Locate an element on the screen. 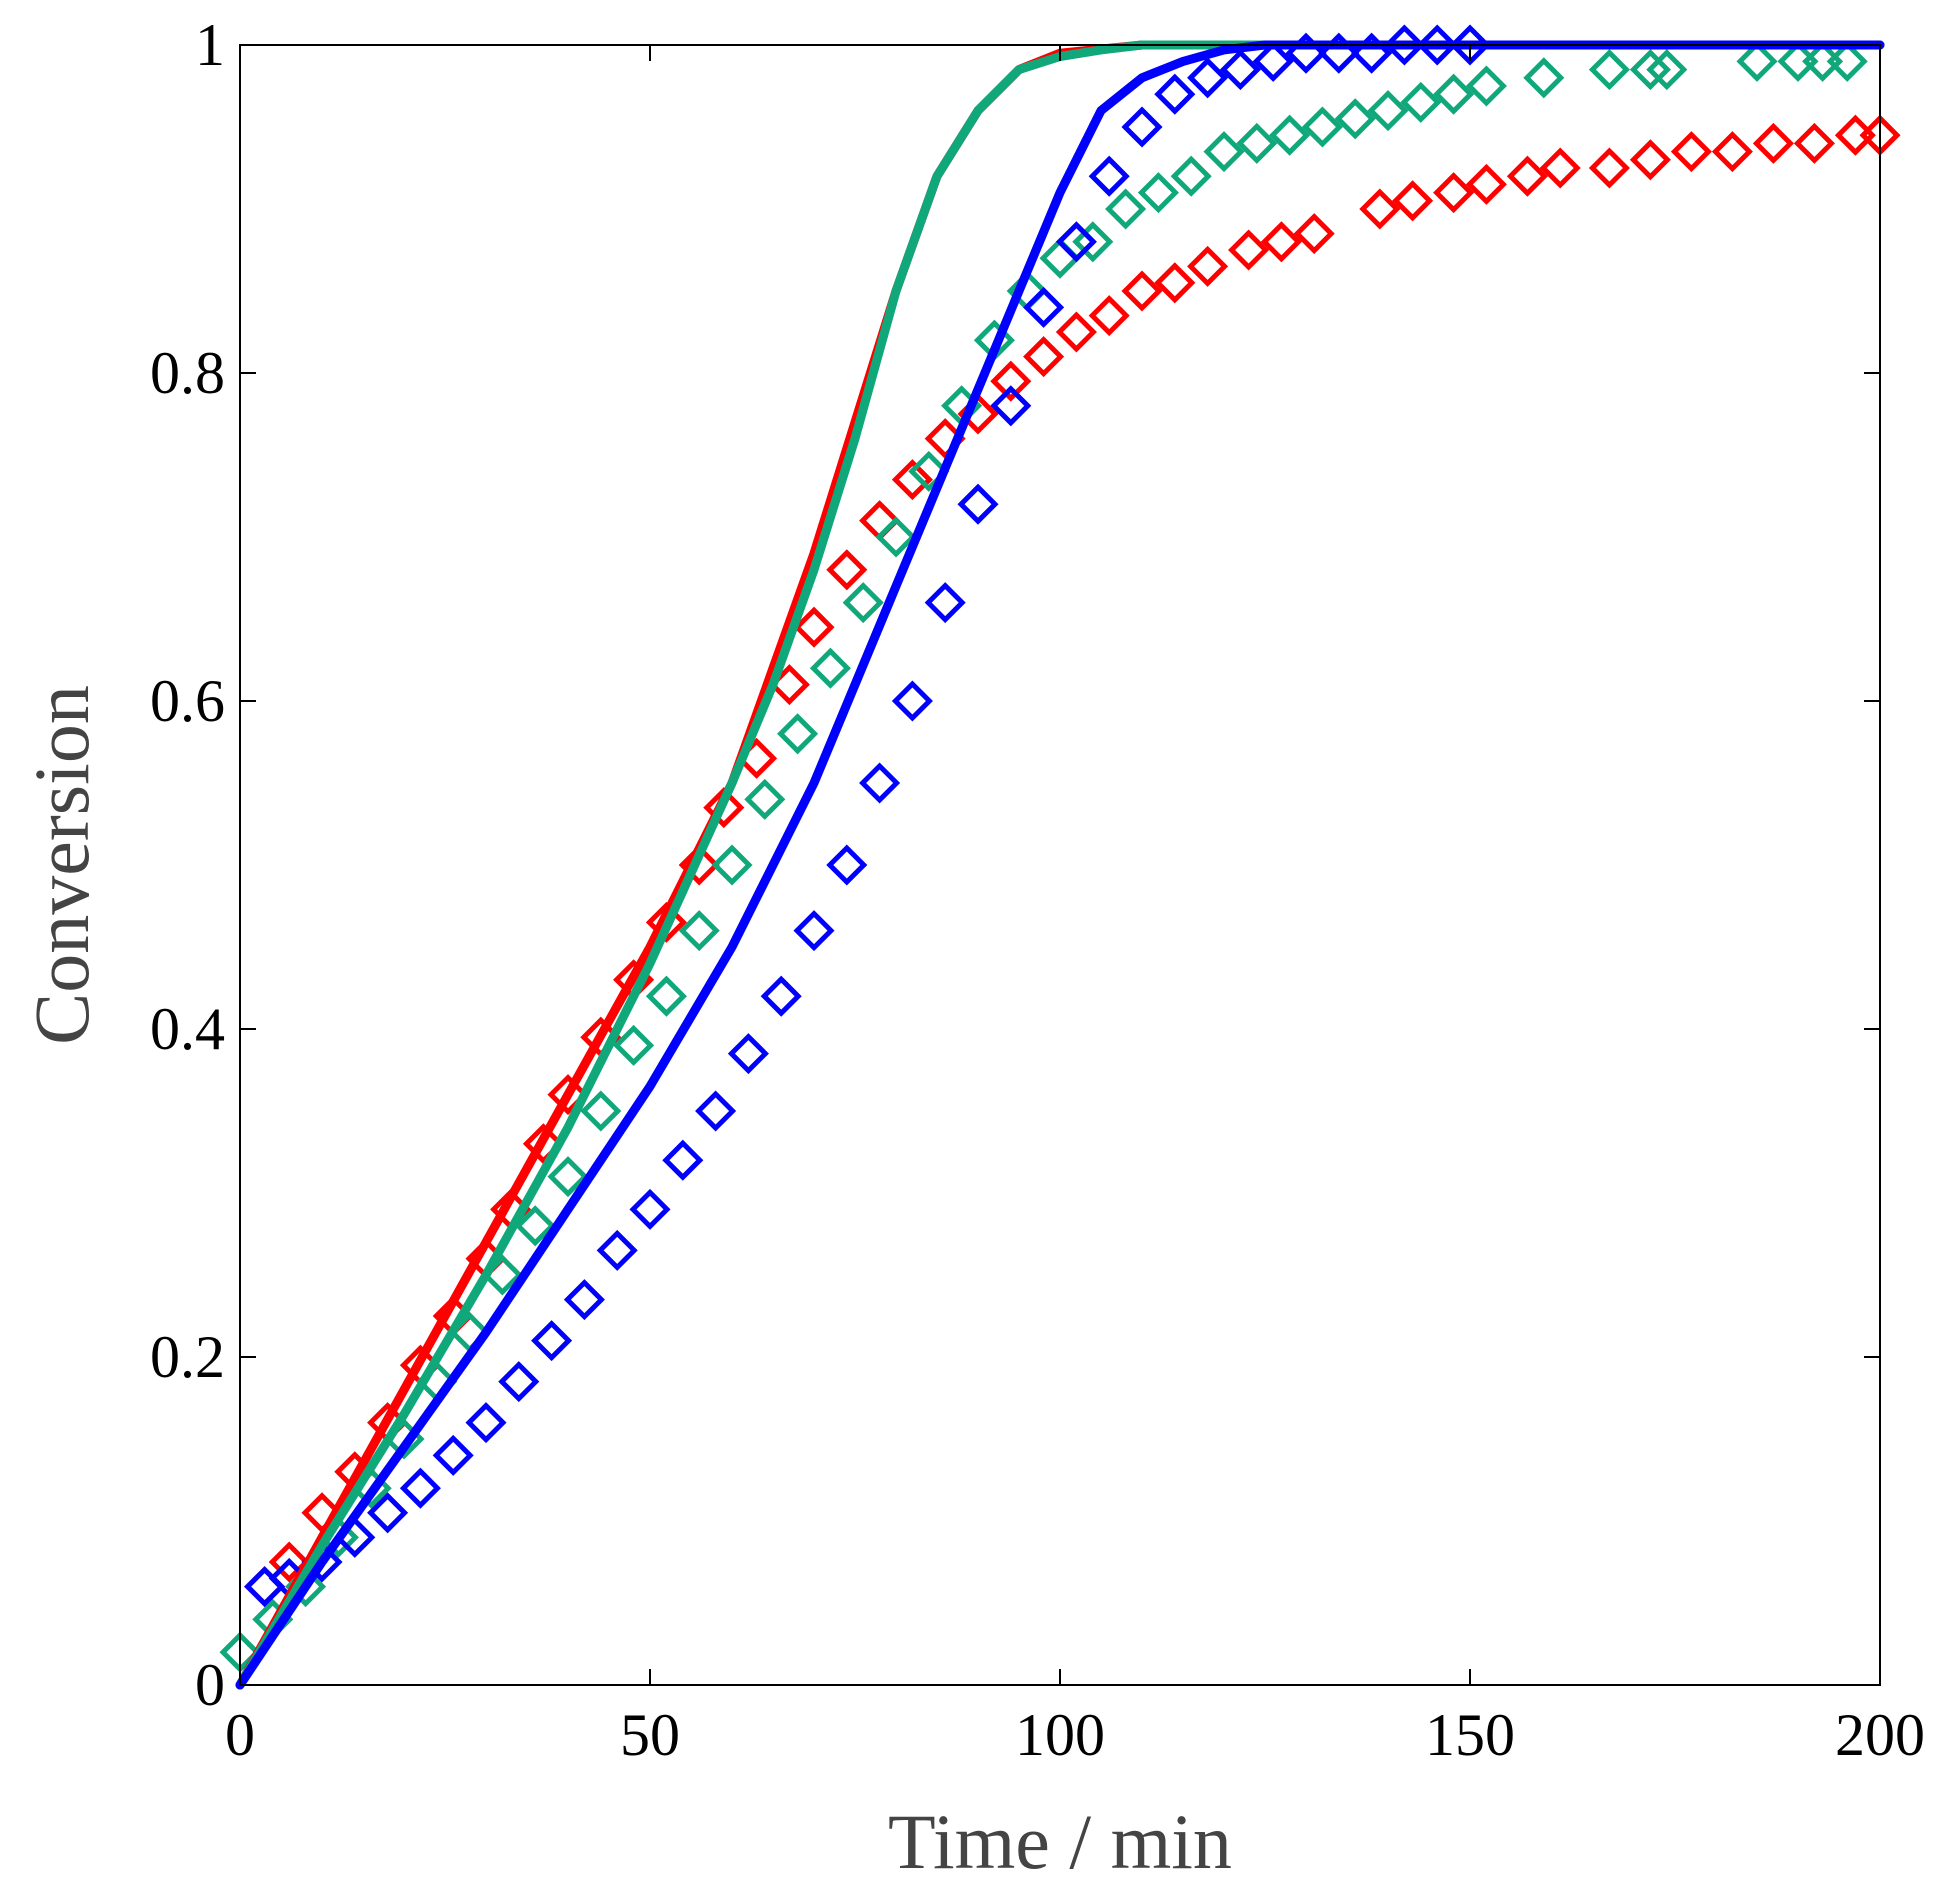  x-tick-label: 150 is located at coordinates (1470, 1735).